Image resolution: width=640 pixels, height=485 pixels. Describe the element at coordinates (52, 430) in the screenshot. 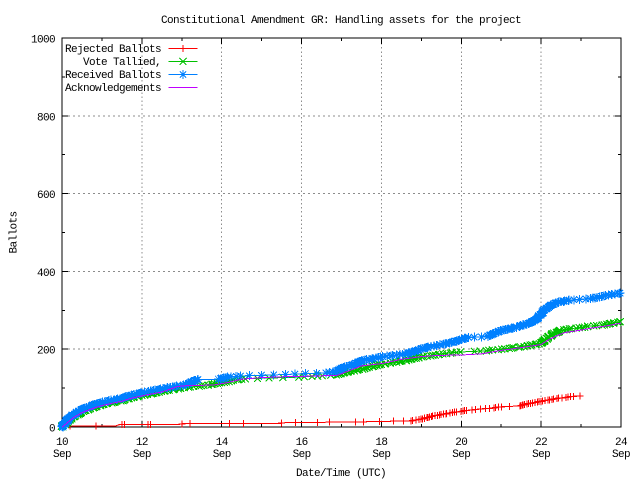

I see `svg-text: 0` at that location.